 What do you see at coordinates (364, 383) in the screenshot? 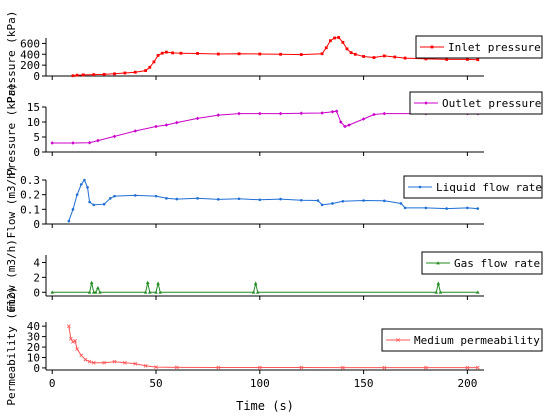
I see `x-tick-label: 150` at bounding box center [364, 383].